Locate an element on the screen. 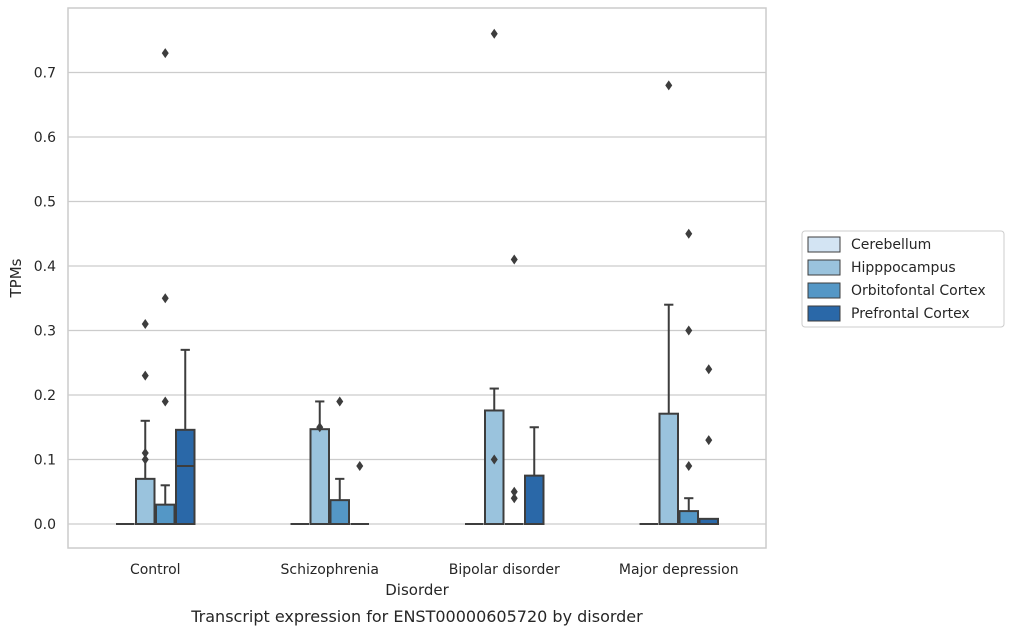  y-axis-label: TPMs is located at coordinates (16, 278).